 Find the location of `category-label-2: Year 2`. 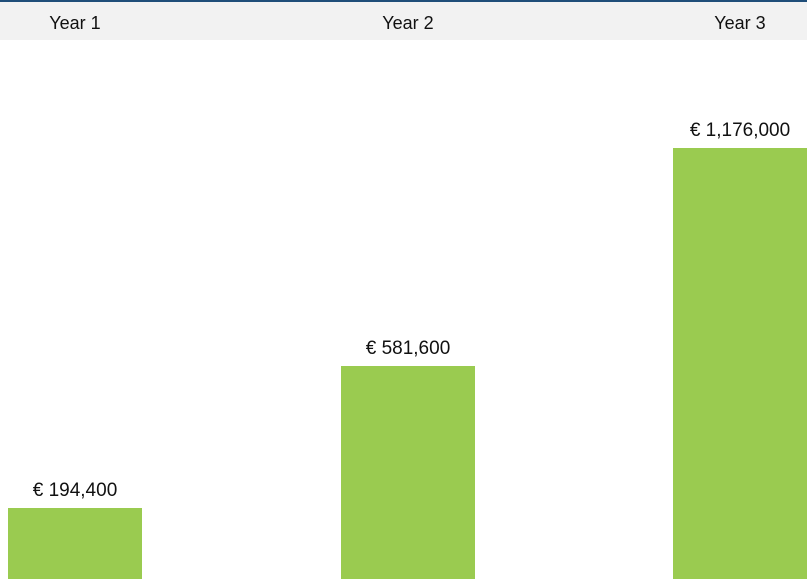

category-label-2: Year 2 is located at coordinates (408, 23).